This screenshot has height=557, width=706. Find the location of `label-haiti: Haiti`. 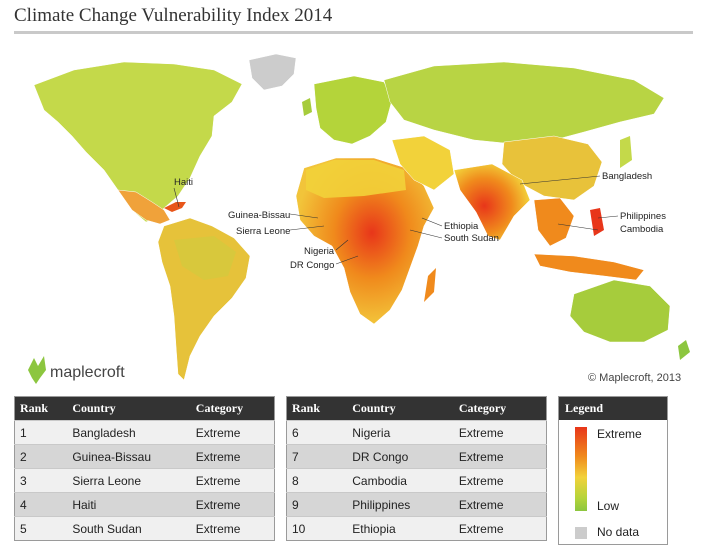

label-haiti: Haiti is located at coordinates (183, 182).